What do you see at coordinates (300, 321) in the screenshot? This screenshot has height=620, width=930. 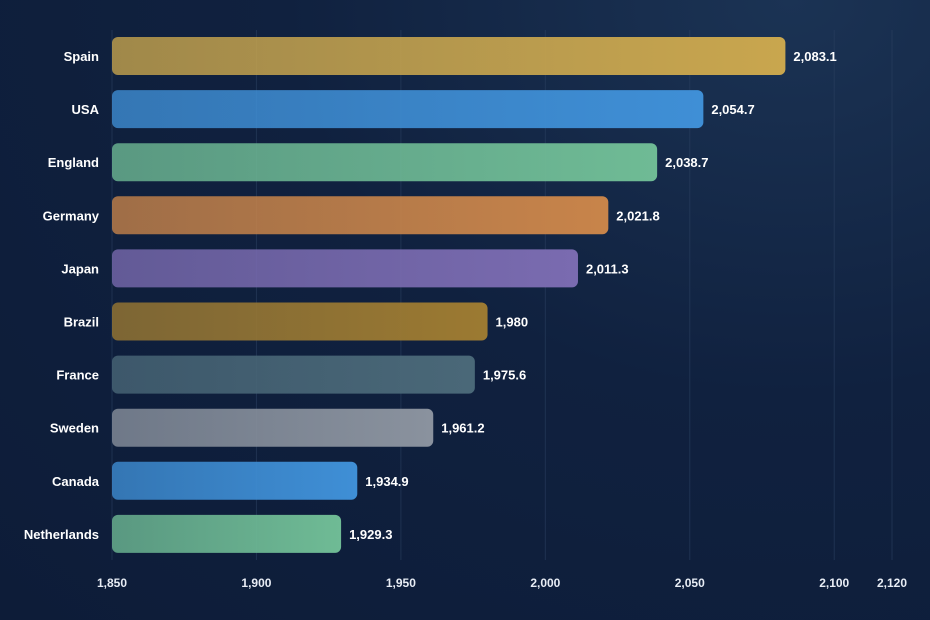 I see `bar-brazil` at bounding box center [300, 321].